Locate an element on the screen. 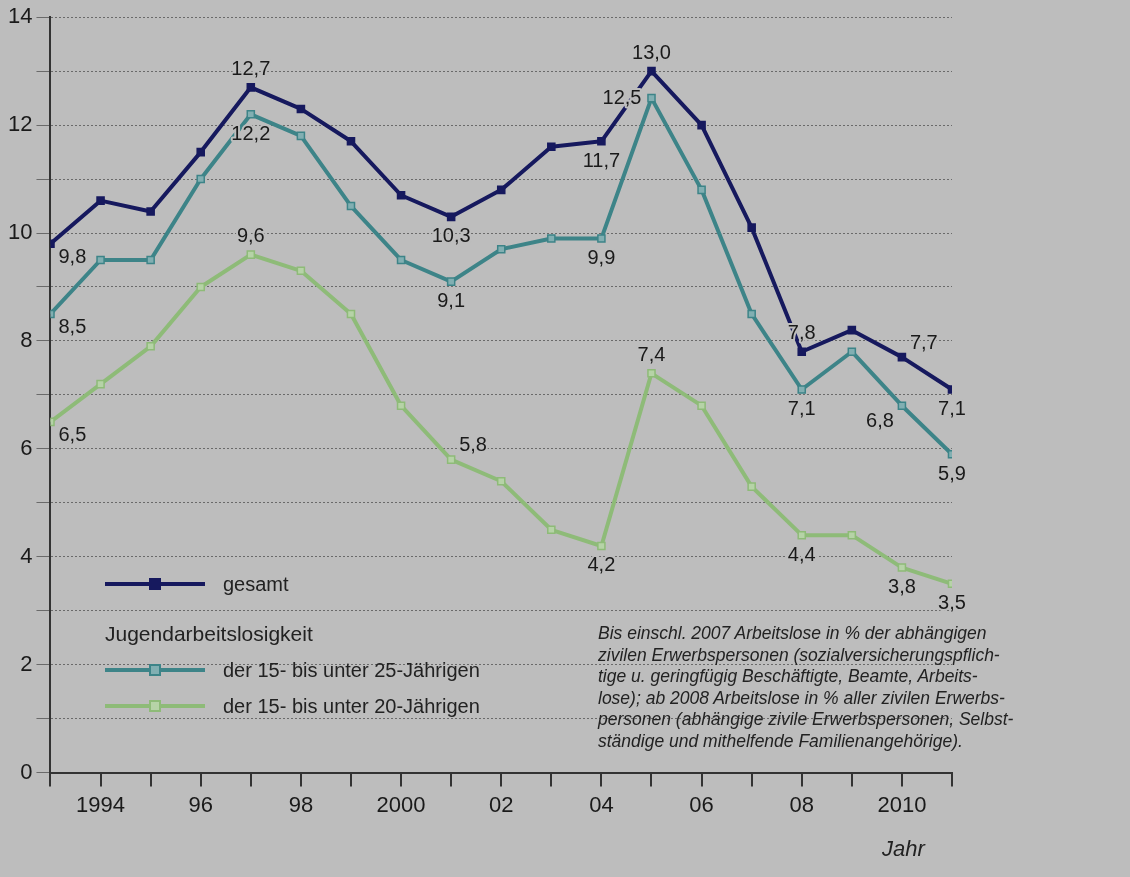 Image resolution: width=1130 pixels, height=877 pixels. data-label: 9,9 is located at coordinates (601, 256).